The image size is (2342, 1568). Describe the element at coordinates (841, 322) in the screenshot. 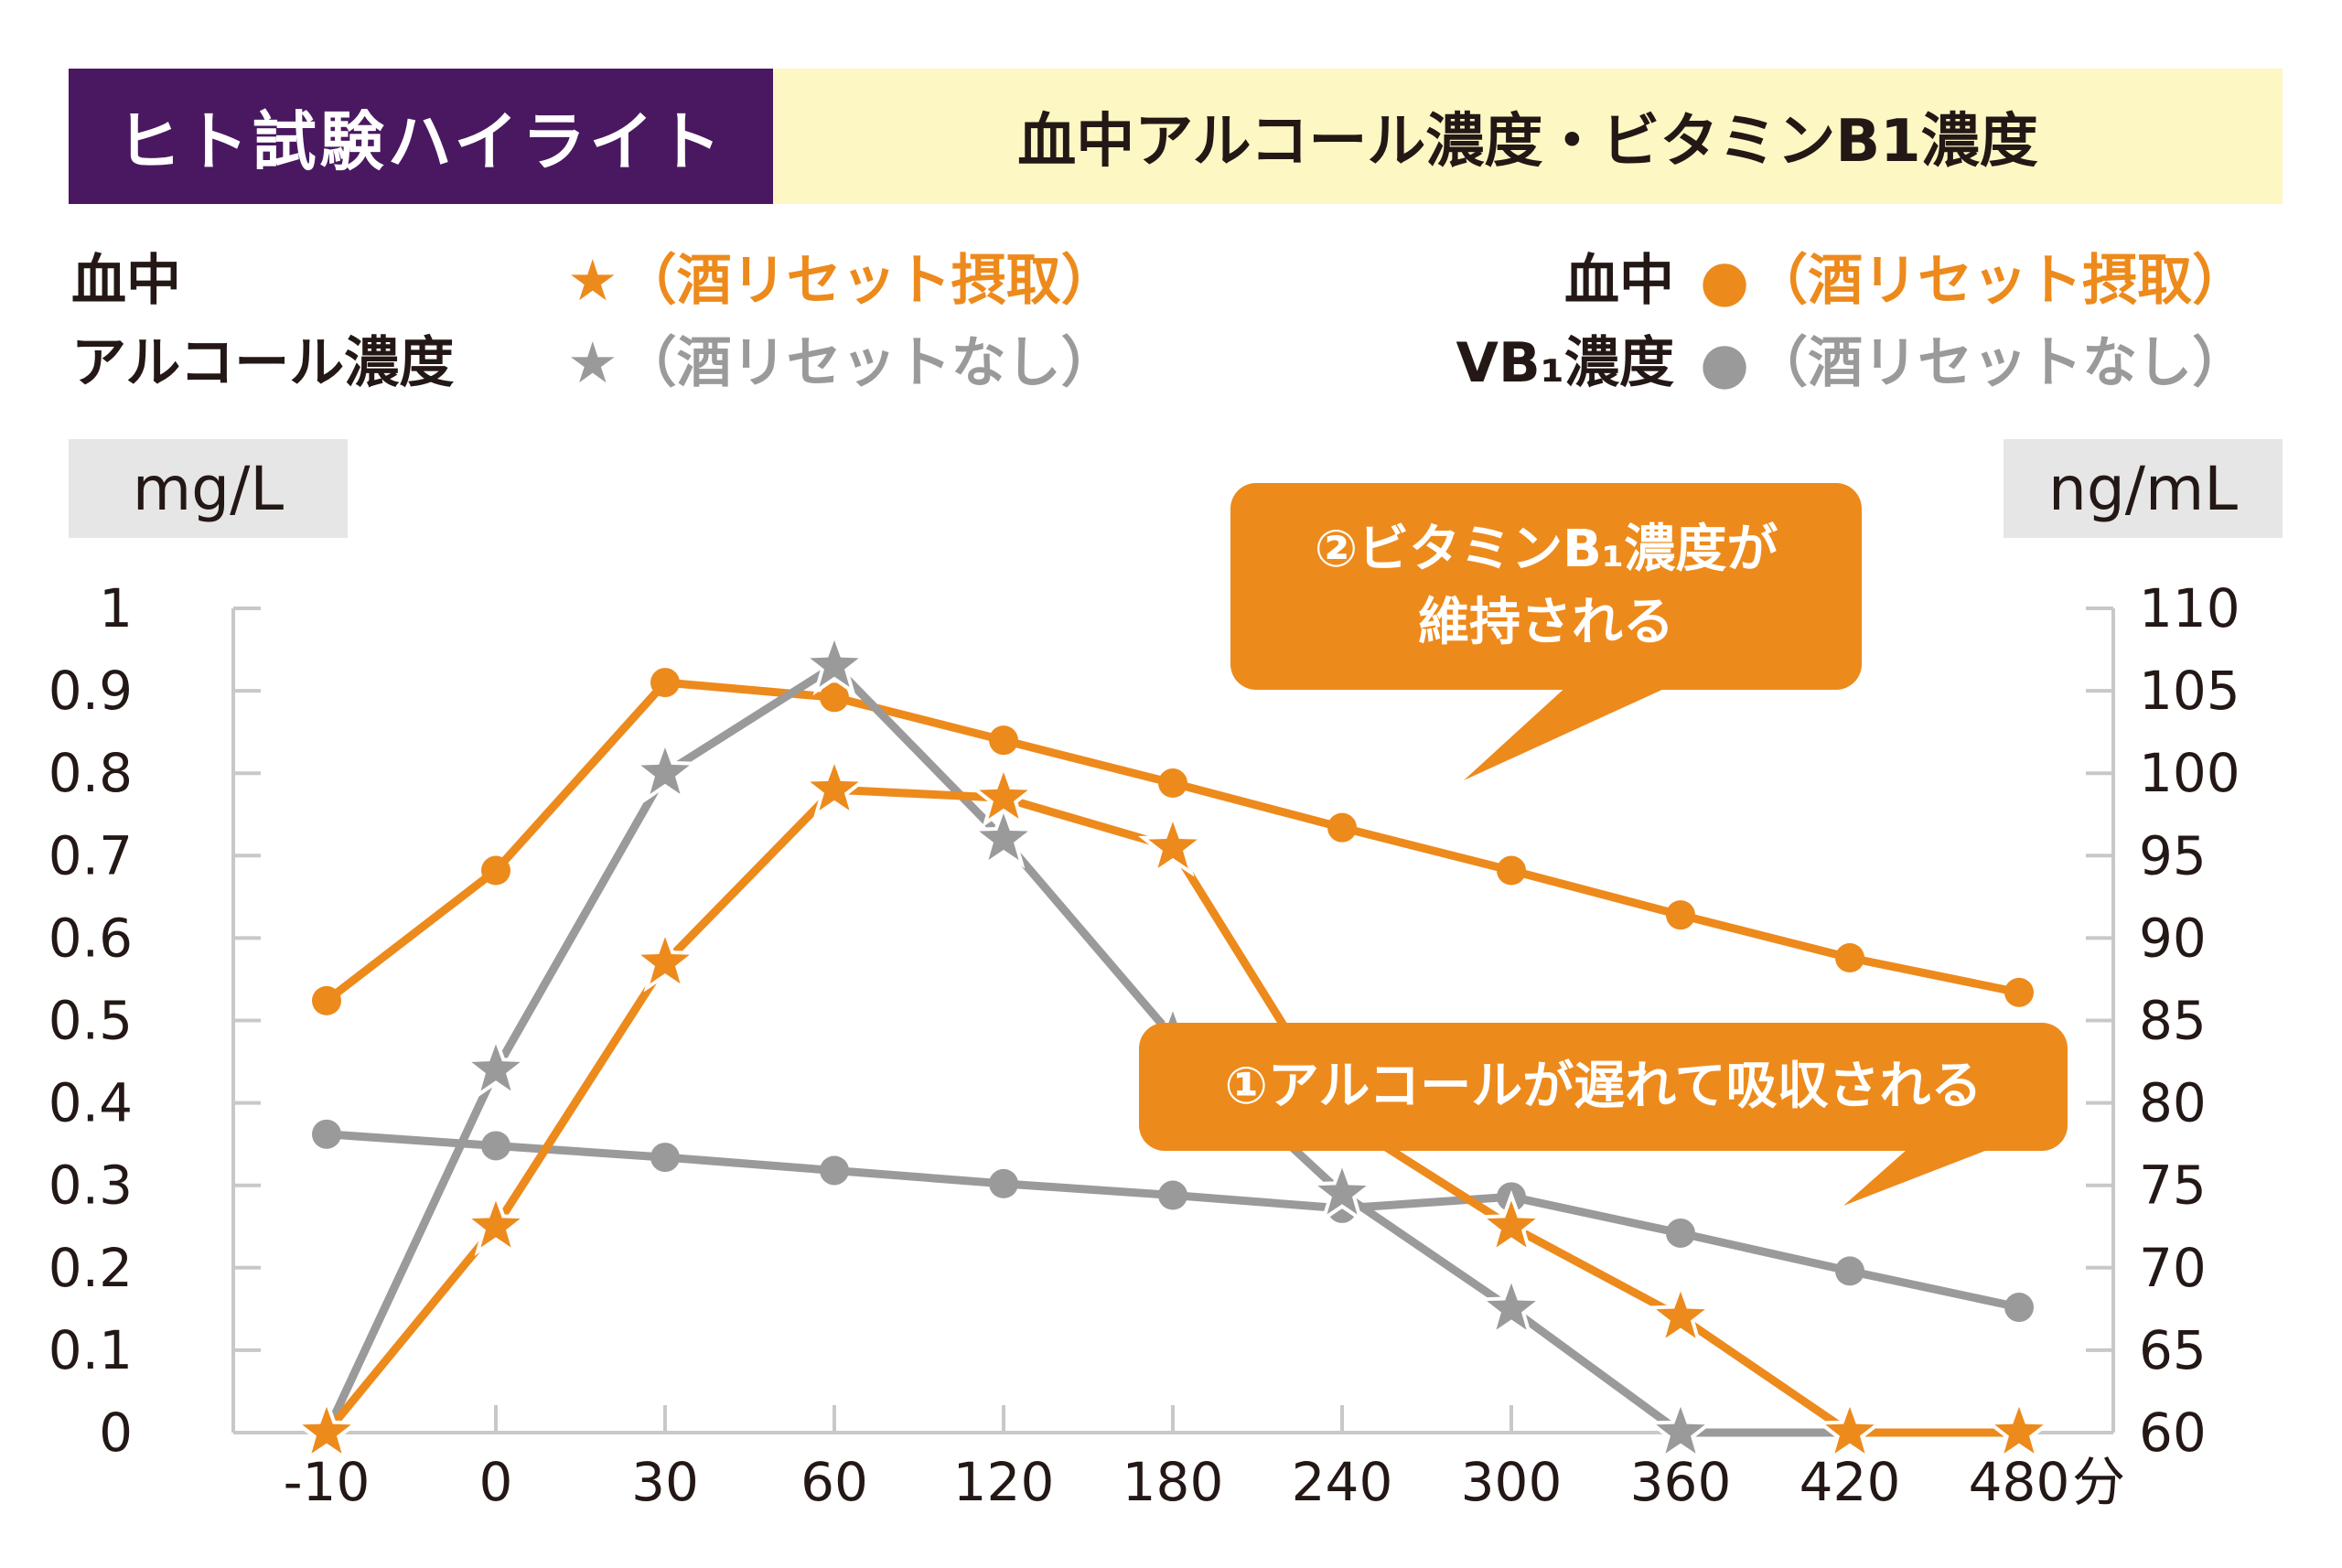

I see `legend-alcohol-series: ★ （酒リセット摂取） ★ （酒リセットなし）` at that location.